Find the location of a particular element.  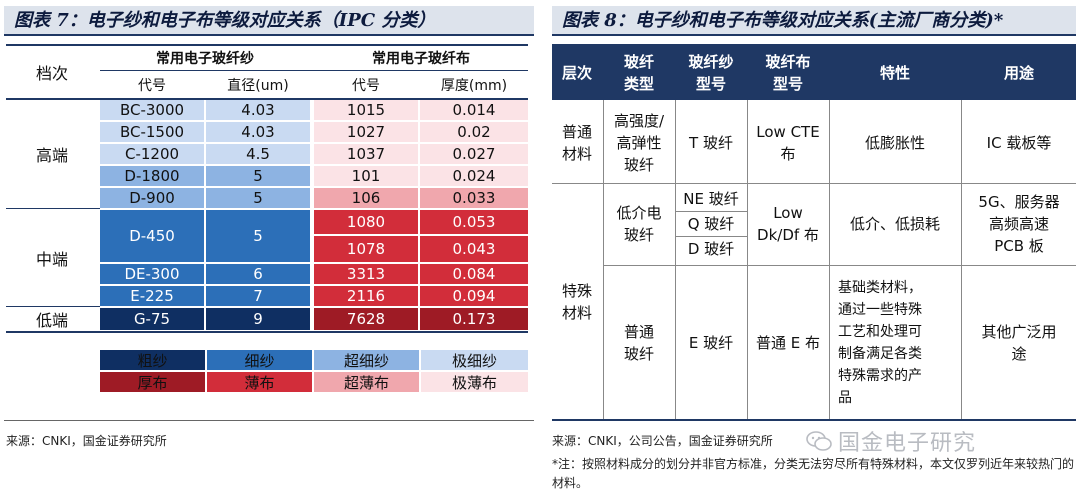

right-source: 来源：CNKI，公司公告，国金证券研究所 is located at coordinates (662, 441).